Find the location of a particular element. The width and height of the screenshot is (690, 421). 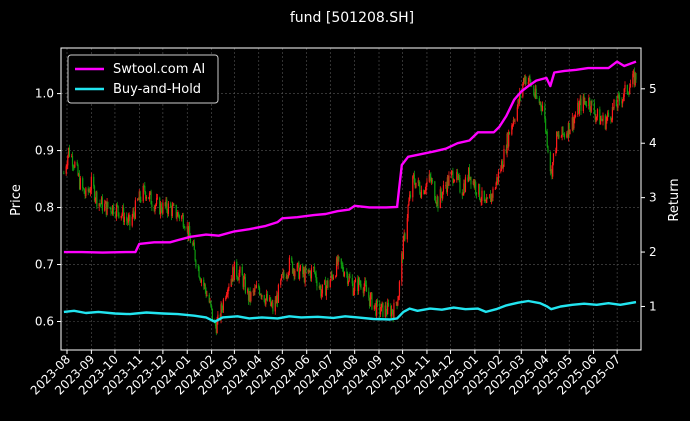

y-right-tick-label: 4 is located at coordinates (653, 143).